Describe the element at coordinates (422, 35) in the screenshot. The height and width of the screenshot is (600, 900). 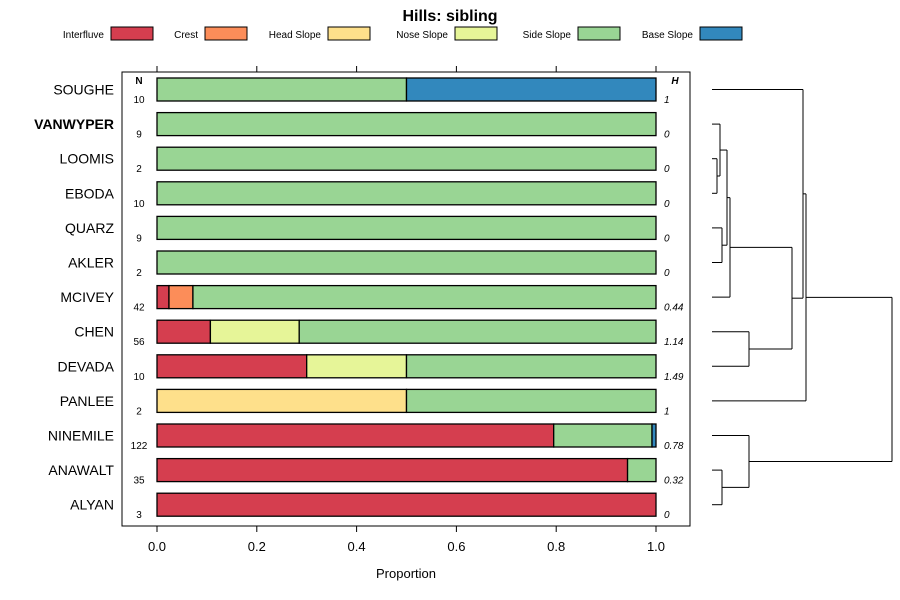
I see `legend-label: Nose Slope` at that location.